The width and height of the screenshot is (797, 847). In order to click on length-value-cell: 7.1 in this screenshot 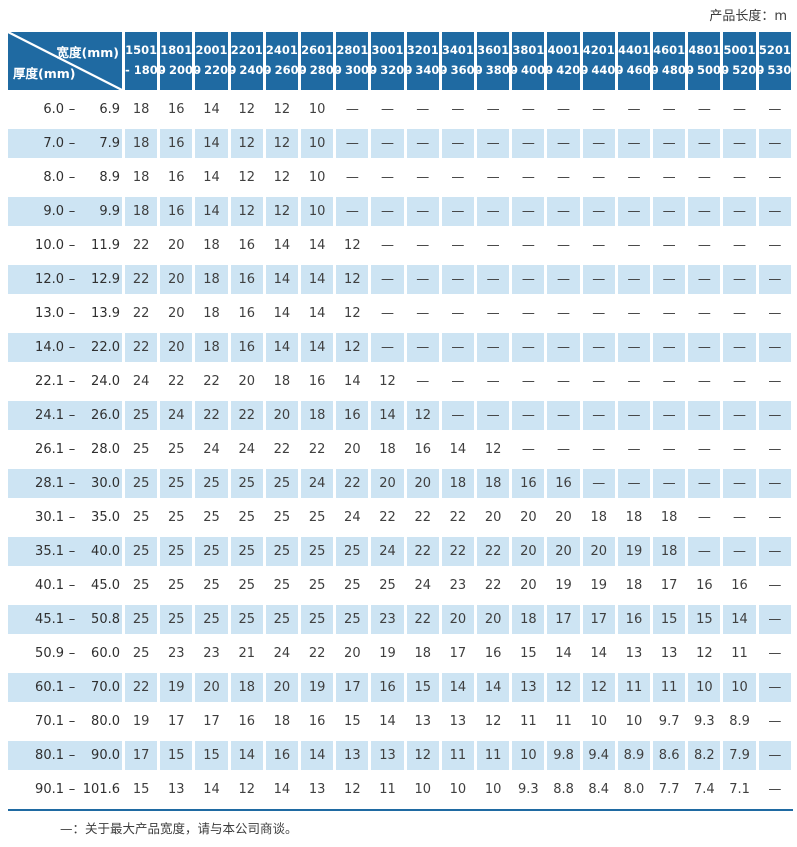, I will do `click(739, 789)`.